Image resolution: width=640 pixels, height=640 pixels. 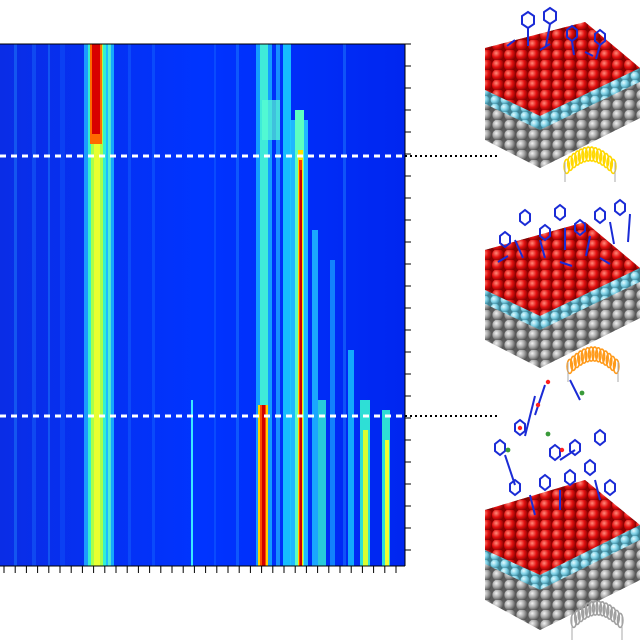 I want to click on heatmap-bottom-ticks, so click(x=200, y=569).